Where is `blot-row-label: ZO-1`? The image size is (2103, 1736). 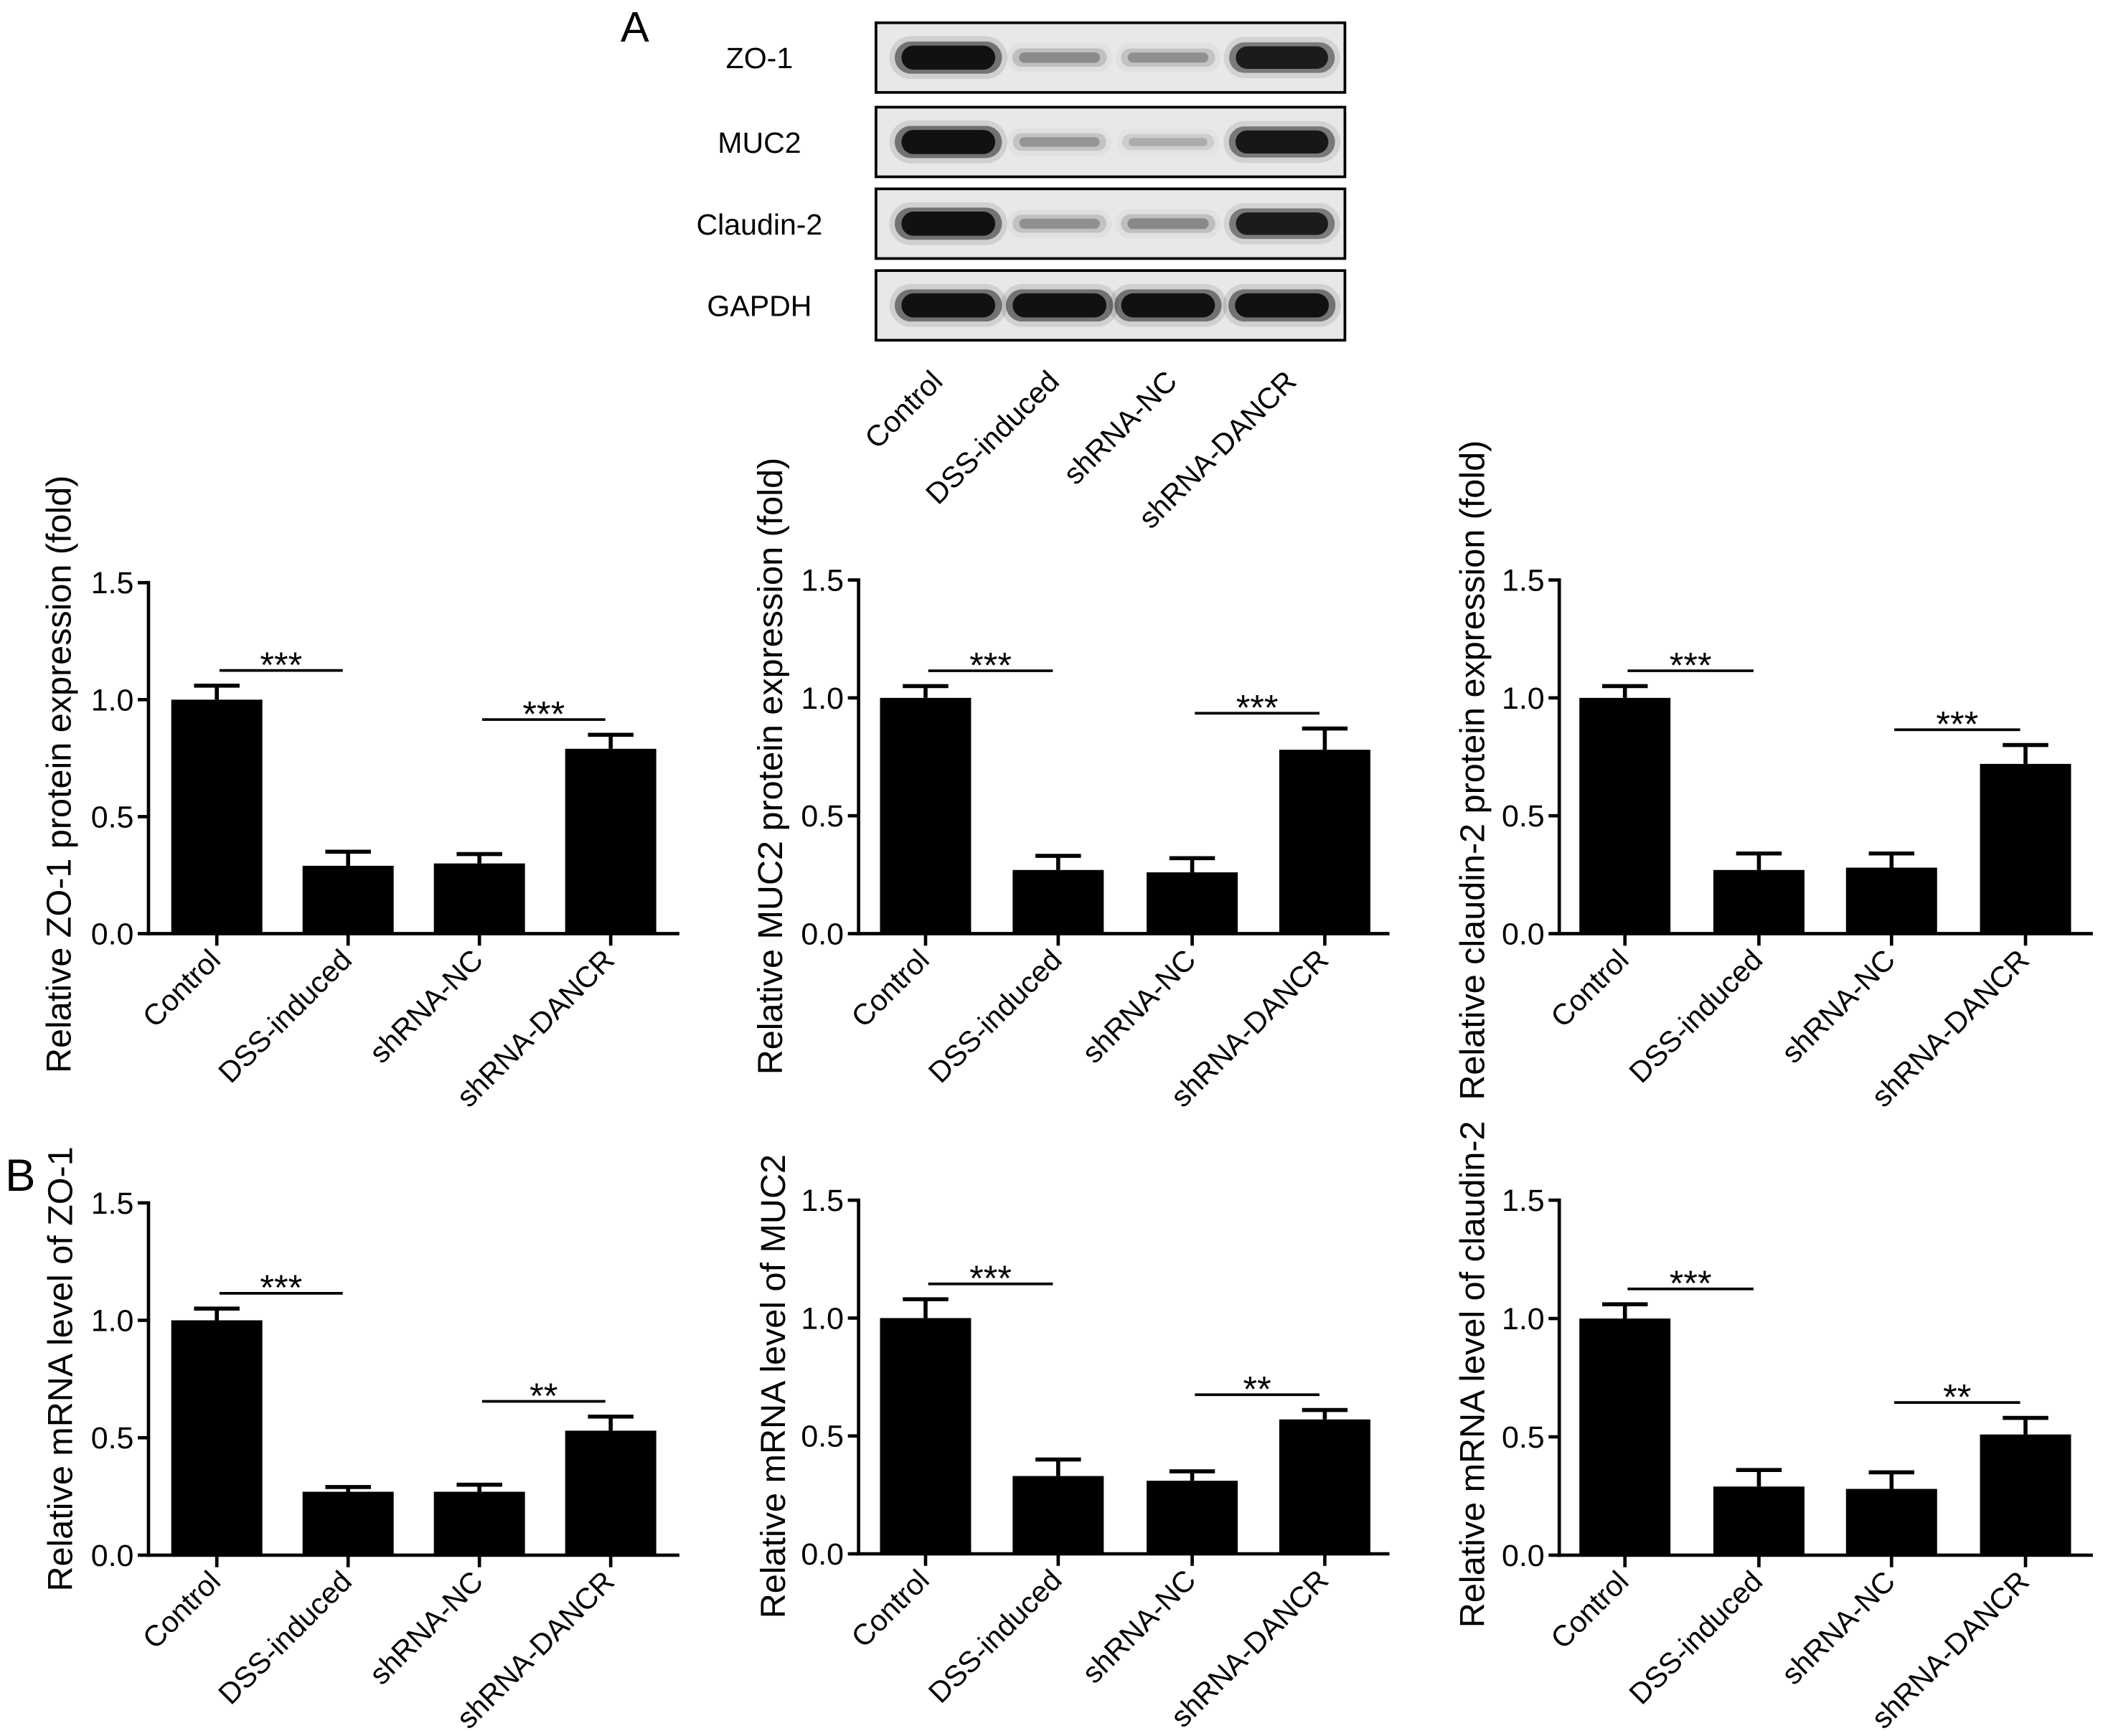 blot-row-label: ZO-1 is located at coordinates (760, 58).